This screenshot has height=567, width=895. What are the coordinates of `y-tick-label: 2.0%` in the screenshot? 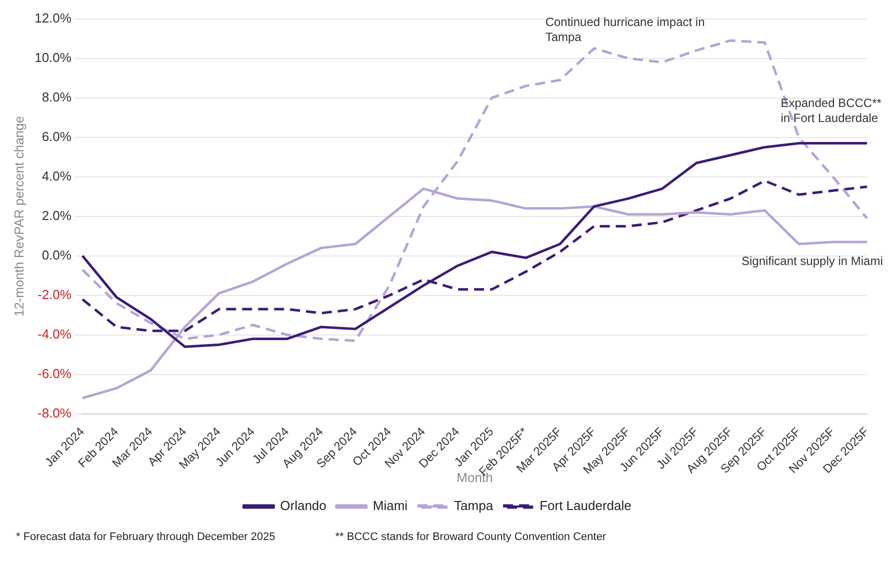 It's located at (57, 215).